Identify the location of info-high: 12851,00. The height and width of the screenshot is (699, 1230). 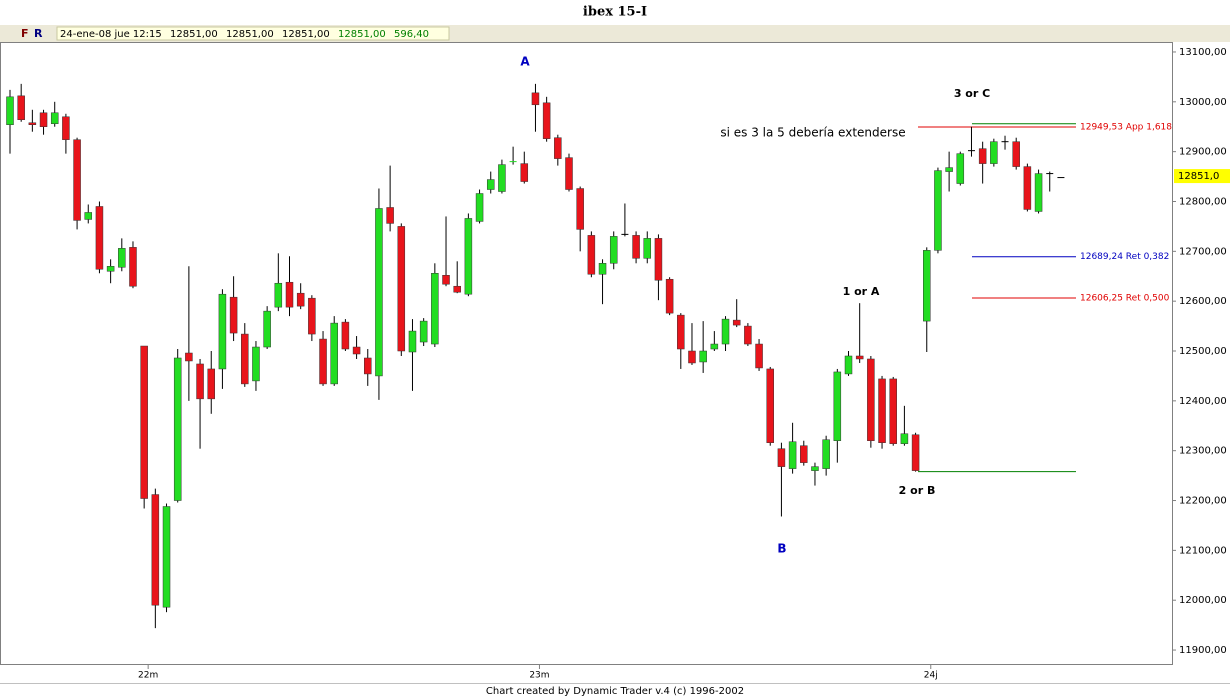
(250, 34).